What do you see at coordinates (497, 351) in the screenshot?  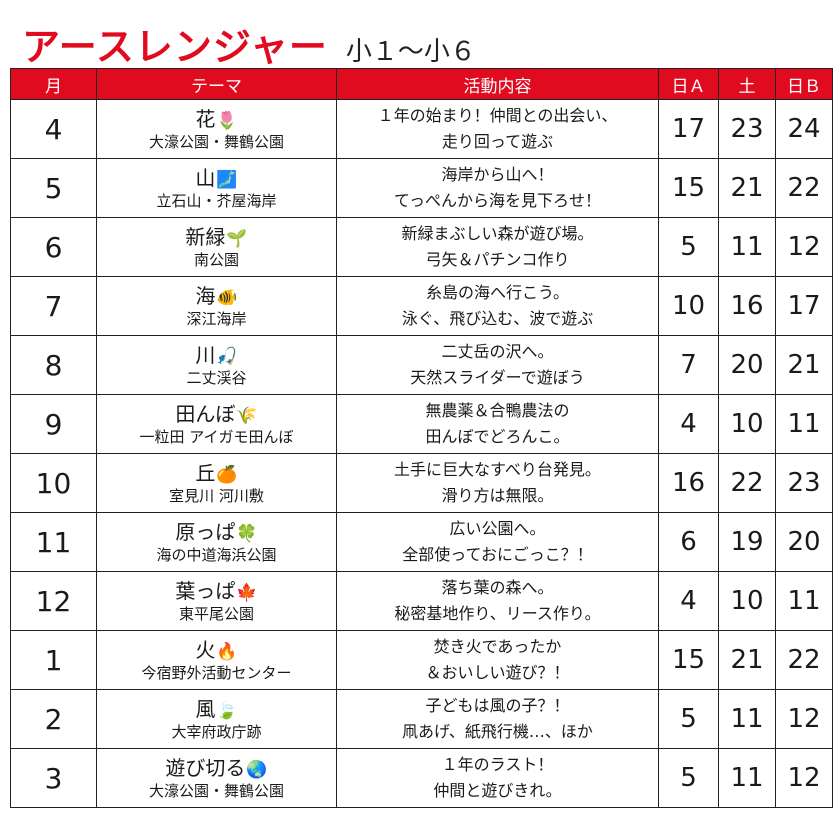 I see `activity-line: 二丈岳の沢へ。` at bounding box center [497, 351].